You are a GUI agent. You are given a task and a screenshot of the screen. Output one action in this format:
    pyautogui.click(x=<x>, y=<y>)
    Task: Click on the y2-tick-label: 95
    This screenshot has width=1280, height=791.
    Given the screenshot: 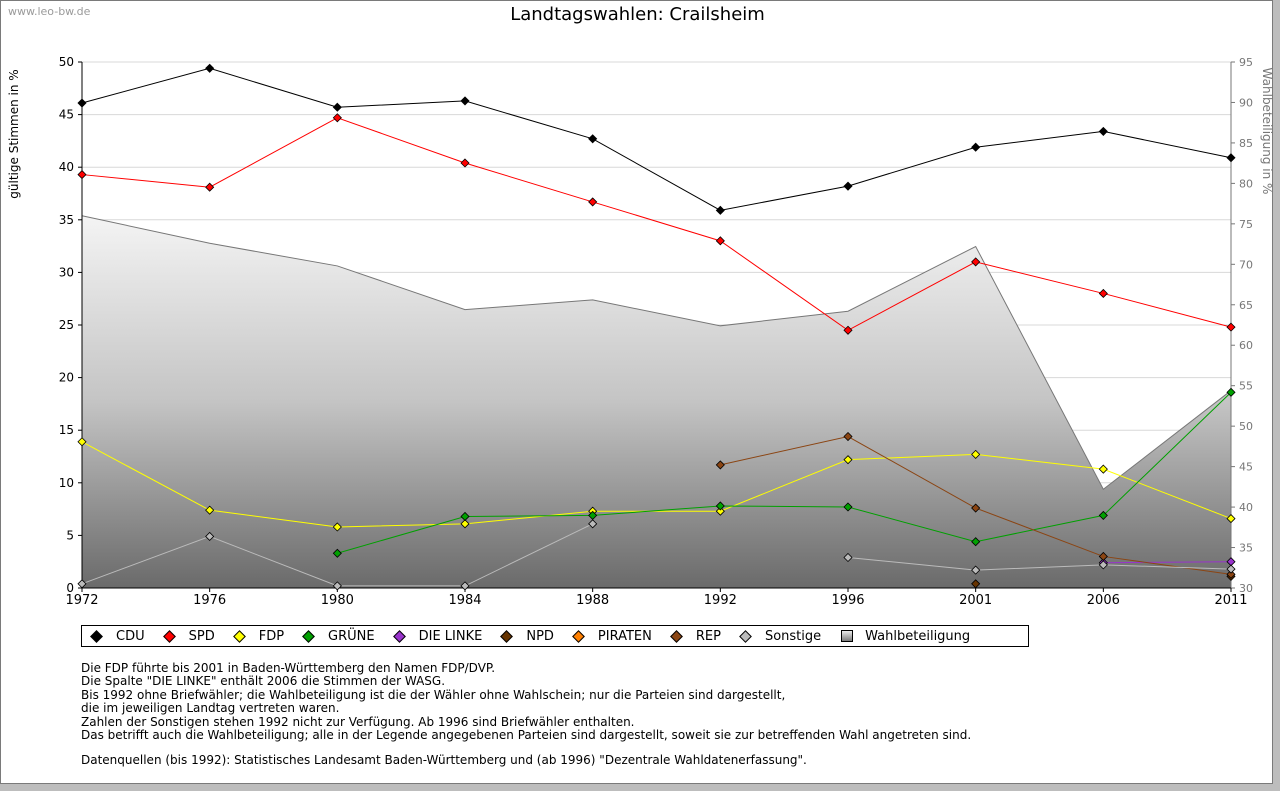 What is the action you would take?
    pyautogui.click(x=1246, y=62)
    